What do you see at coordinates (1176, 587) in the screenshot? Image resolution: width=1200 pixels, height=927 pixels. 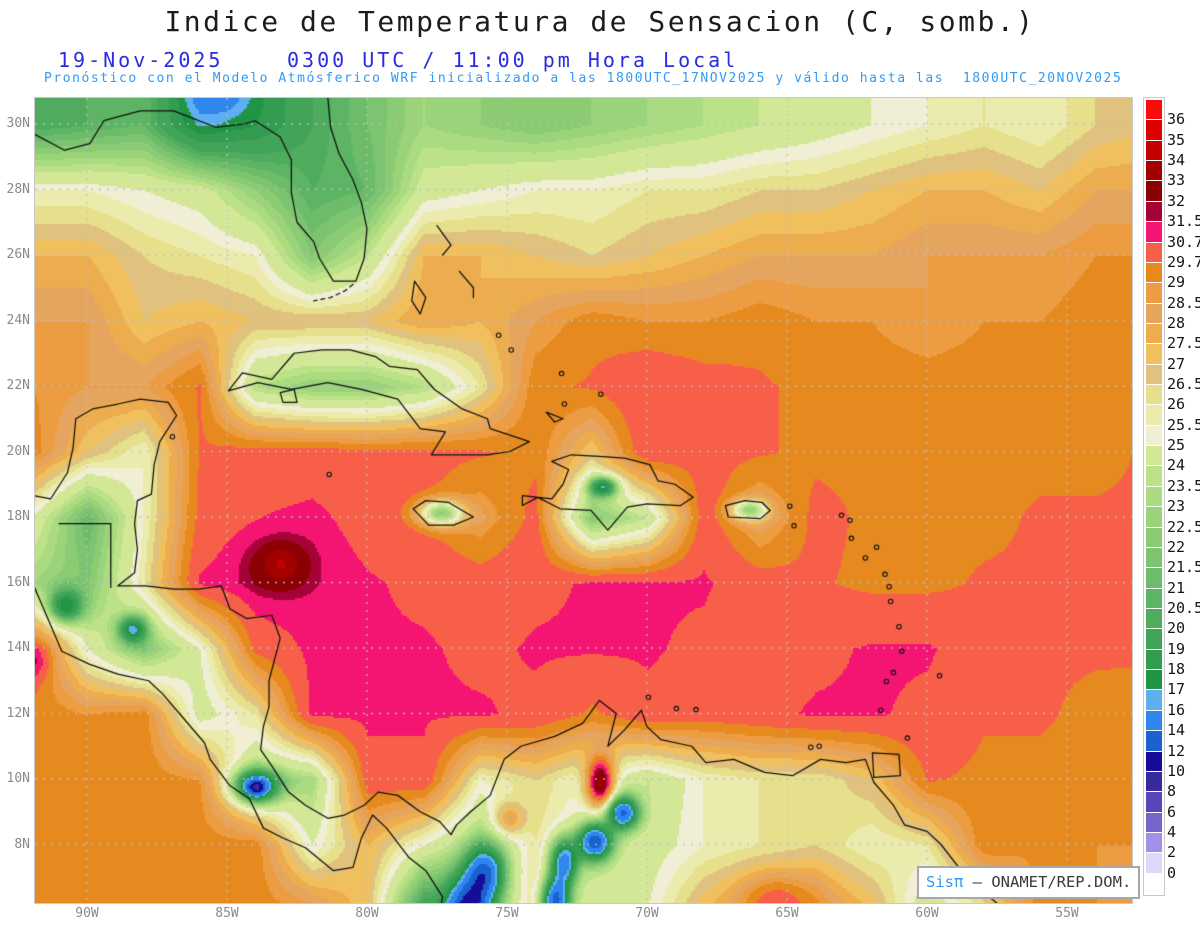 I see `colorbar-tick-21: 21` at bounding box center [1176, 587].